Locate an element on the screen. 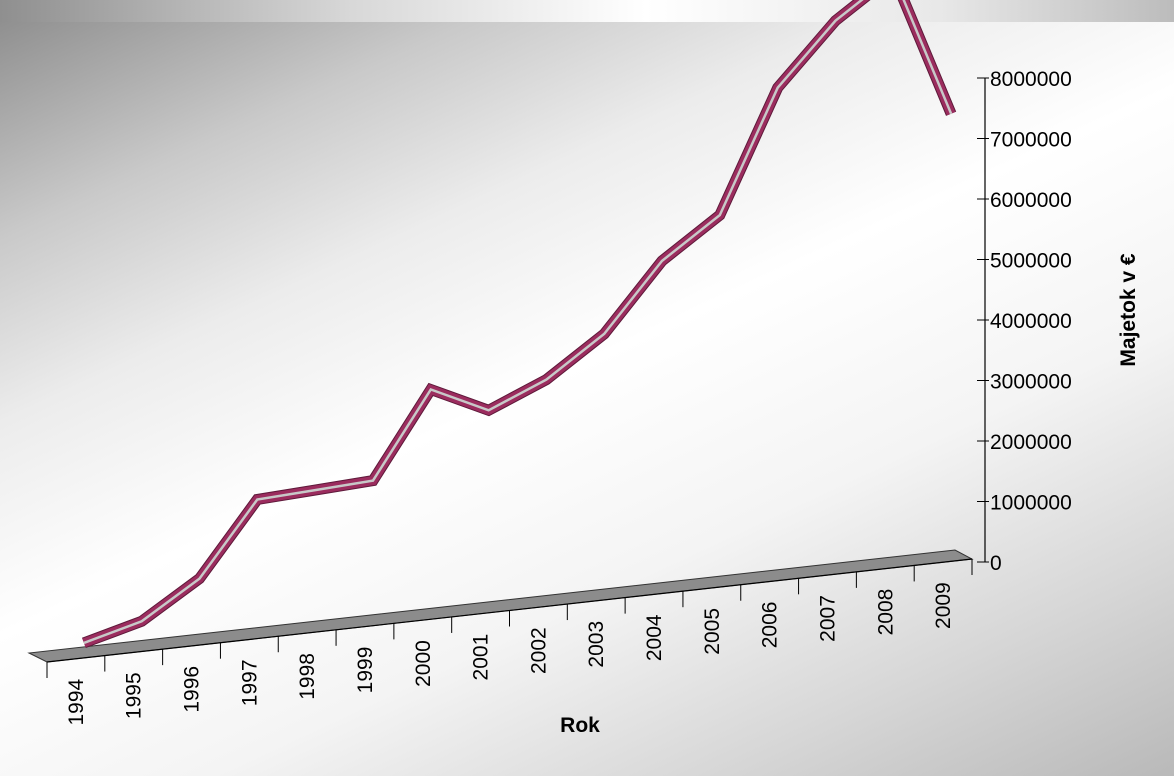 This screenshot has width=1174, height=776. y-tick-label: 4000000 is located at coordinates (1031, 321).